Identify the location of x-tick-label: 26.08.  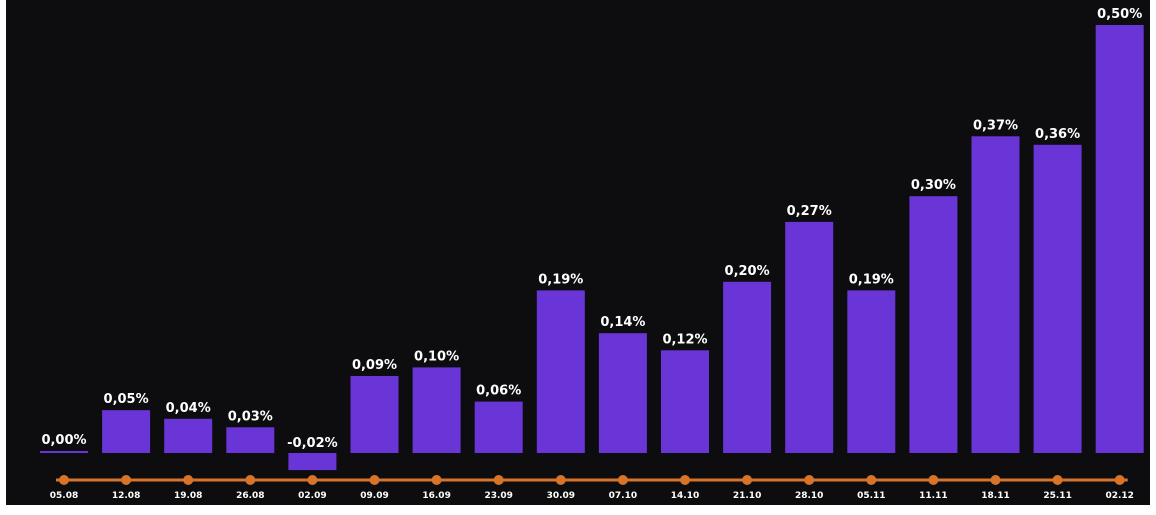
(250, 496).